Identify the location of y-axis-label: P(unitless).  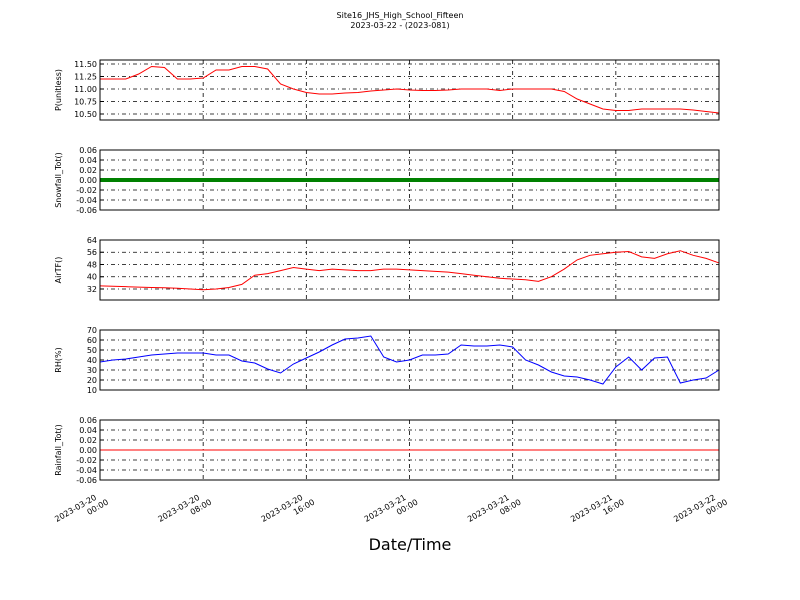
(58, 90).